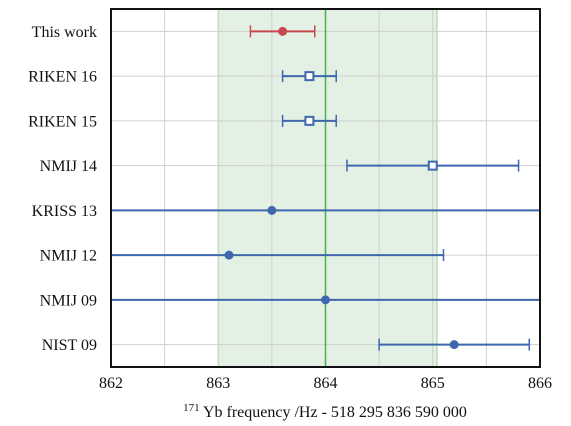 The height and width of the screenshot is (426, 571). I want to click on x-axis-title-main: Yb frequency /Hz - 518 295 836 590 000, so click(335, 412).